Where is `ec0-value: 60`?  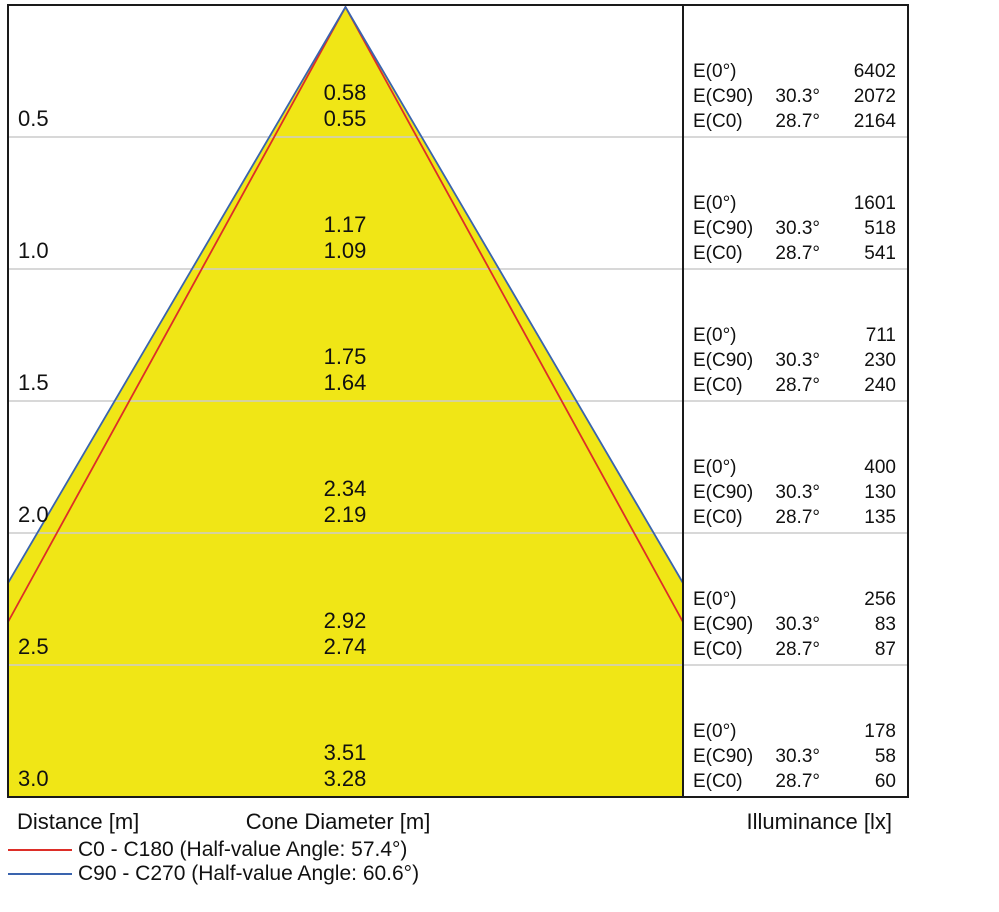 ec0-value: 60 is located at coordinates (885, 781).